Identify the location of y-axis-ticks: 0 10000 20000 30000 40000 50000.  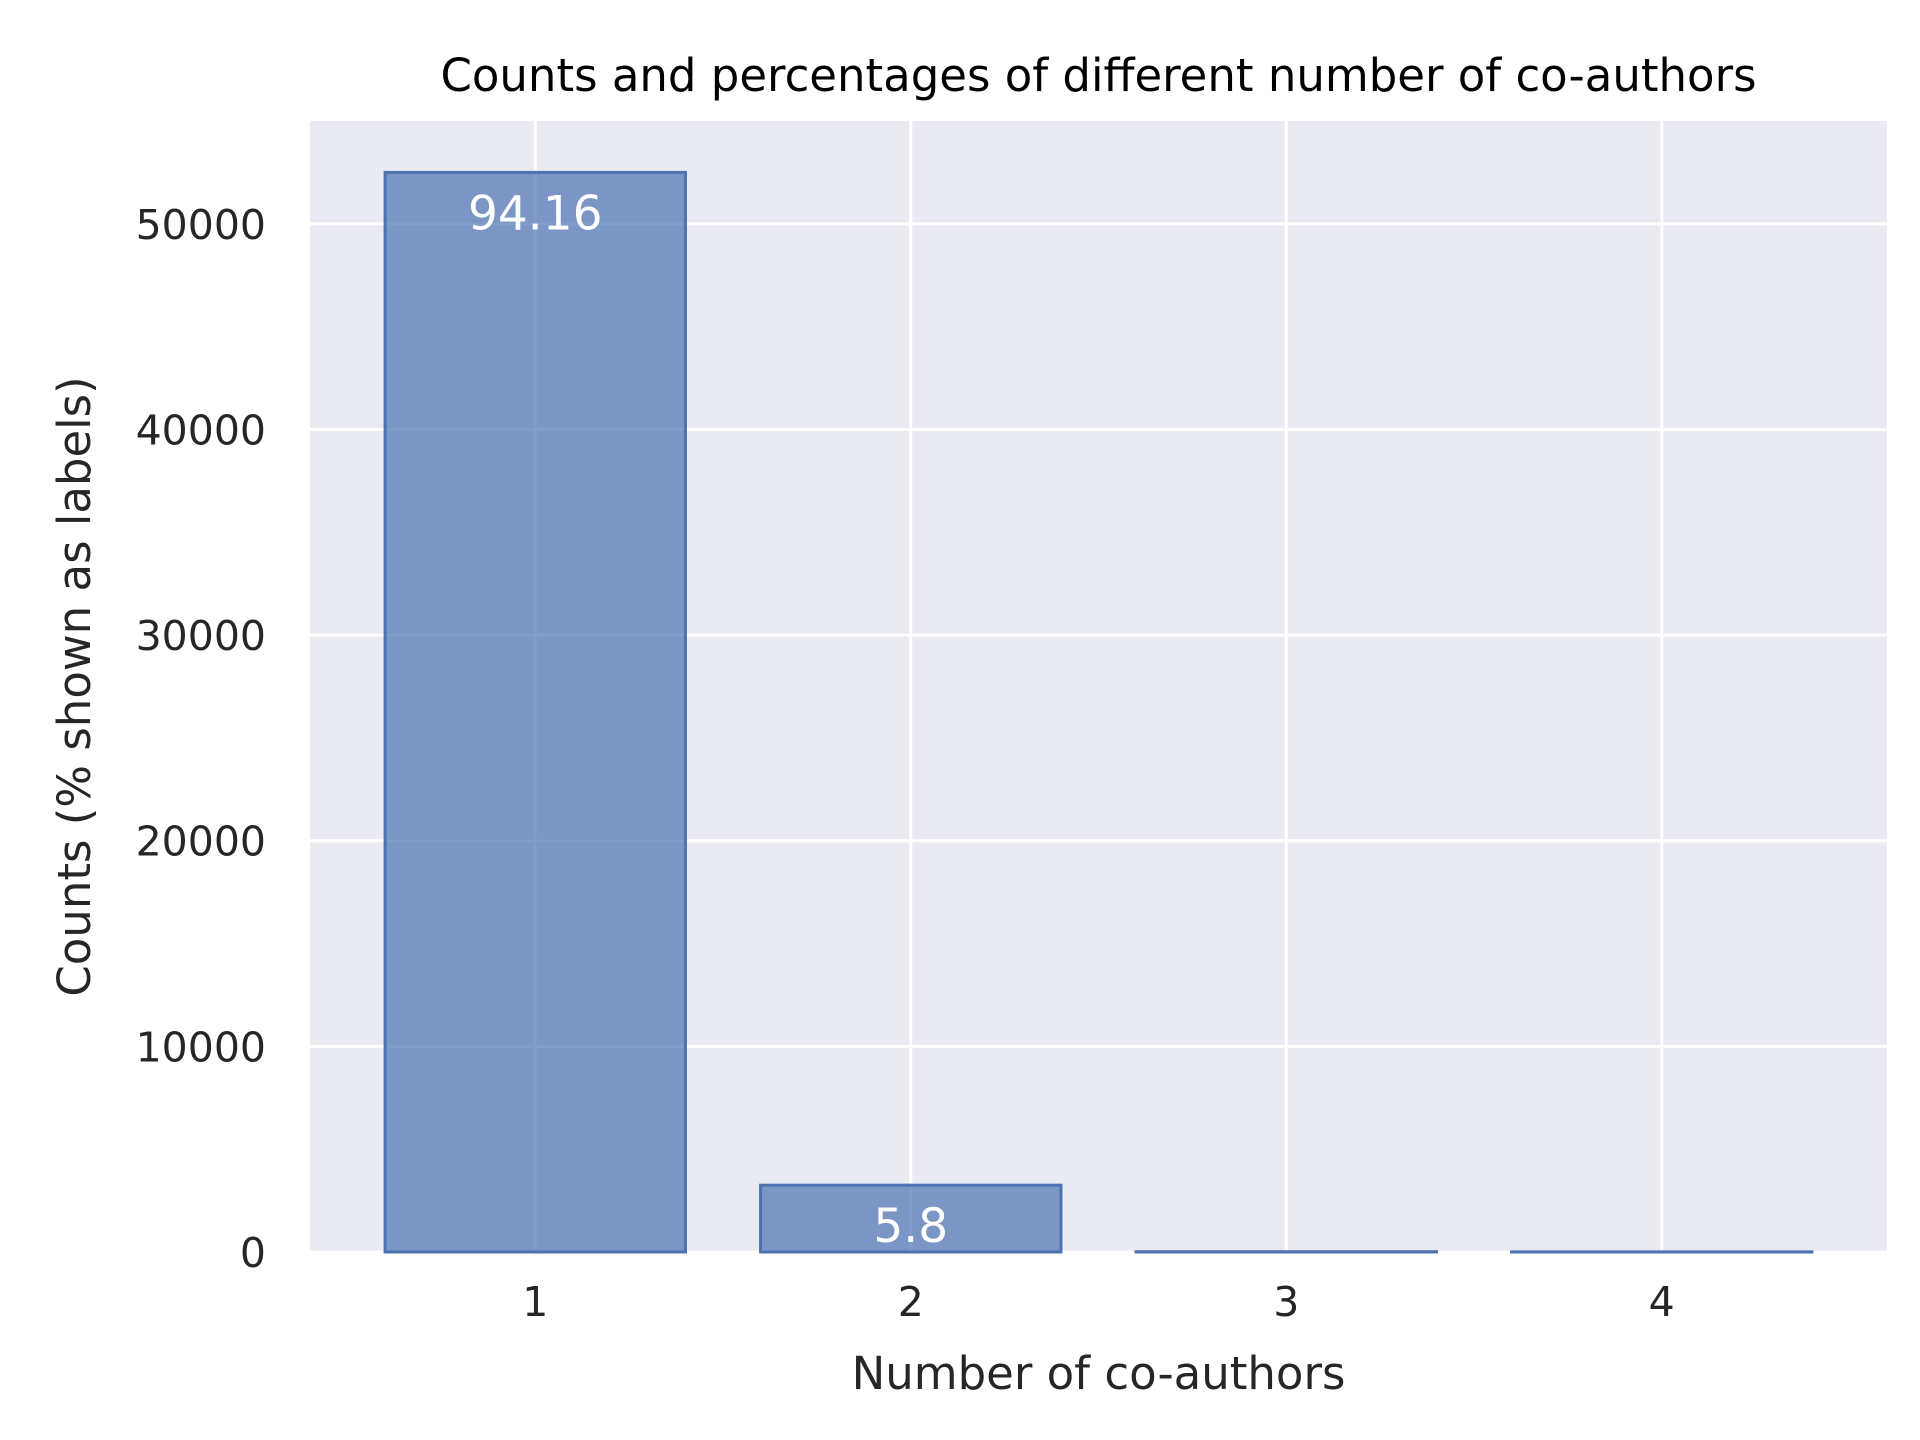
(201, 739).